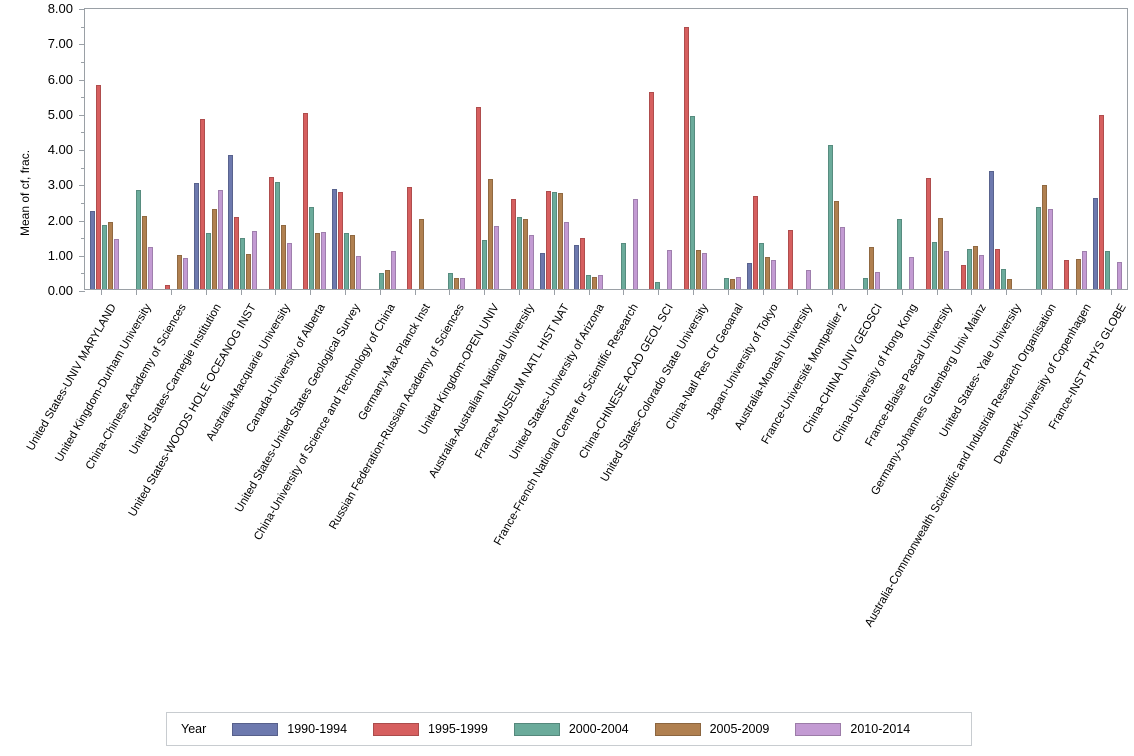  I want to click on legend-item: 2000-2004, so click(571, 729).